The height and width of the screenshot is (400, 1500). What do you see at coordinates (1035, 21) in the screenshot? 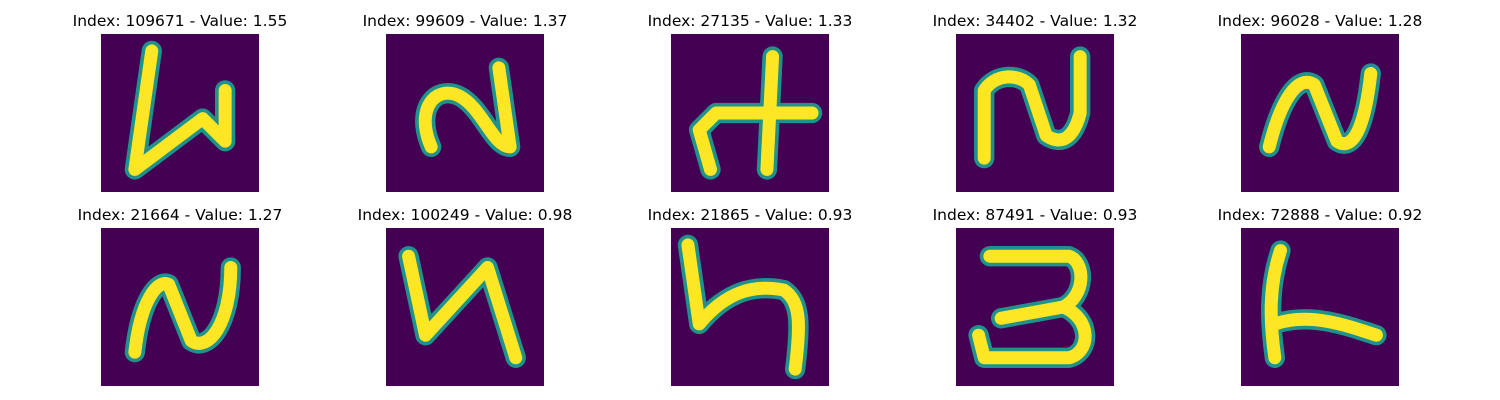
I see `panel-title: Index: 34402 - Value: 1.32` at bounding box center [1035, 21].